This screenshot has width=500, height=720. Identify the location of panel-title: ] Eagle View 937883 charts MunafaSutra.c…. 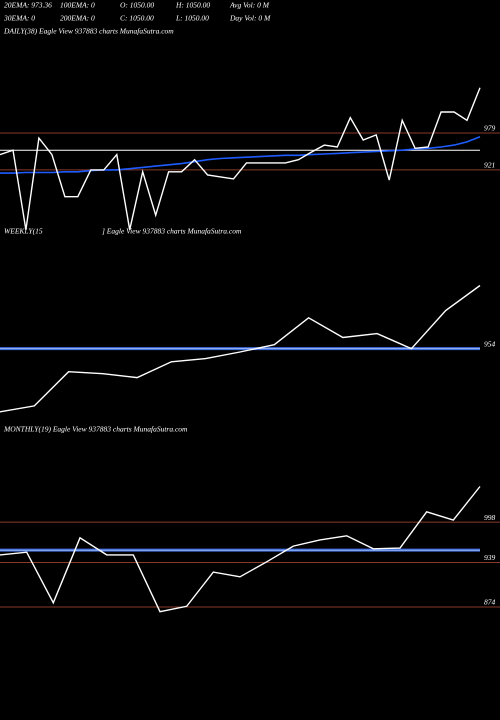
(171, 231).